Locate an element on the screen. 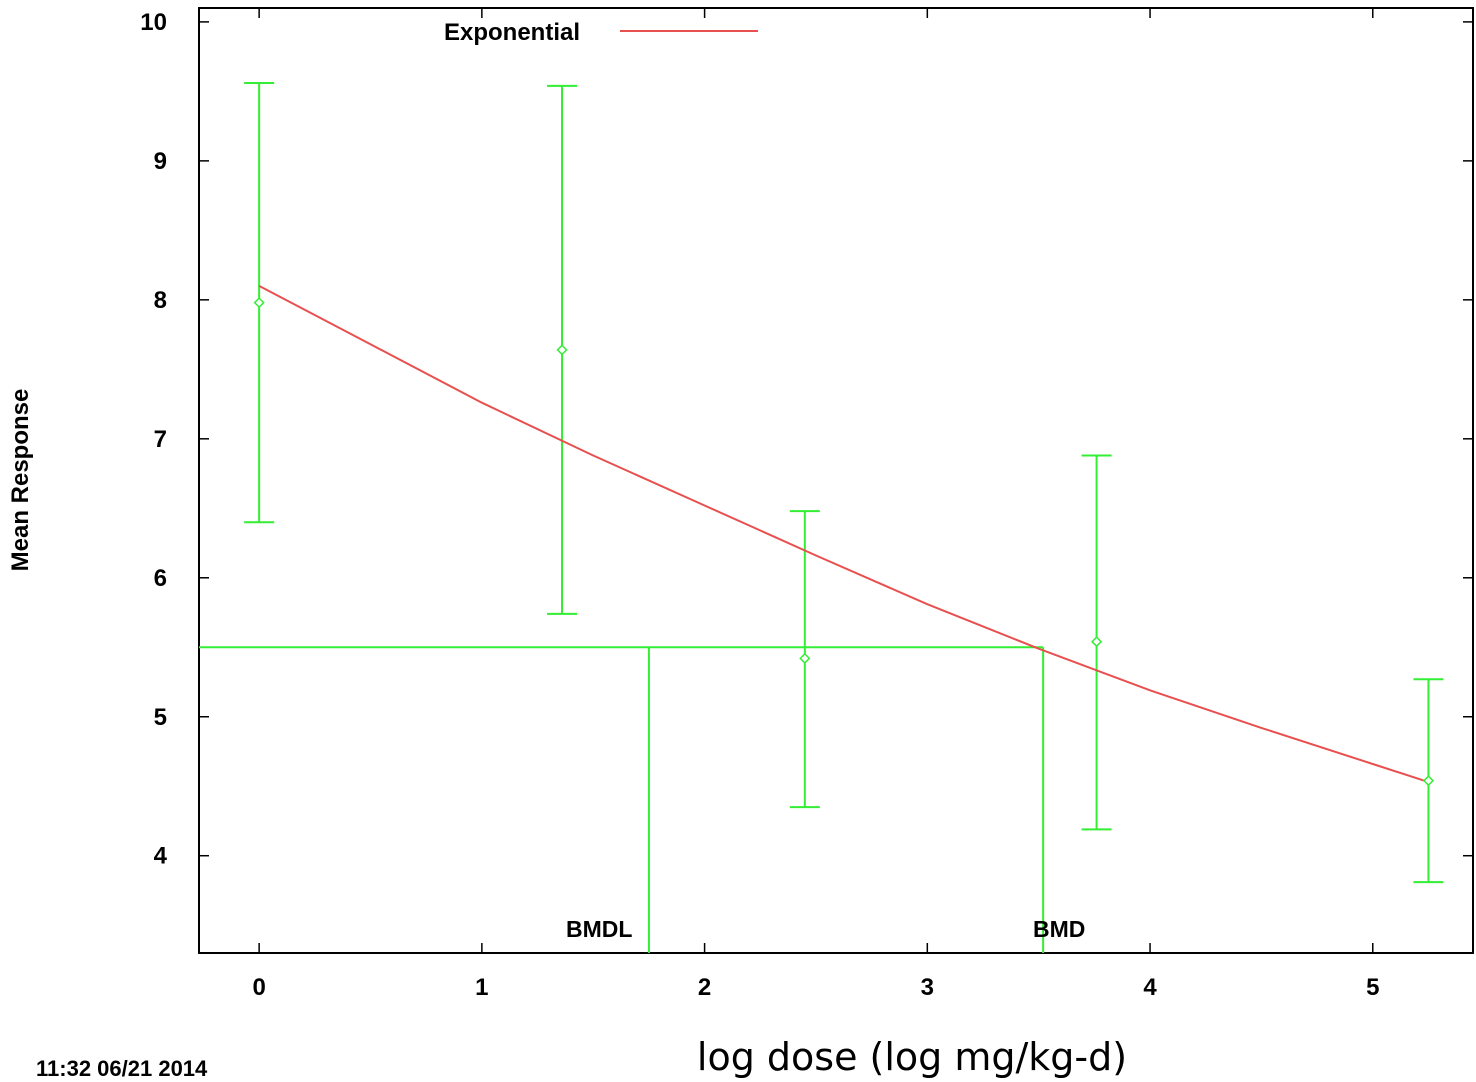 Image resolution: width=1476 pixels, height=1082 pixels. x-axis-label: log dose (log mg/kg-d) is located at coordinates (912, 1057).